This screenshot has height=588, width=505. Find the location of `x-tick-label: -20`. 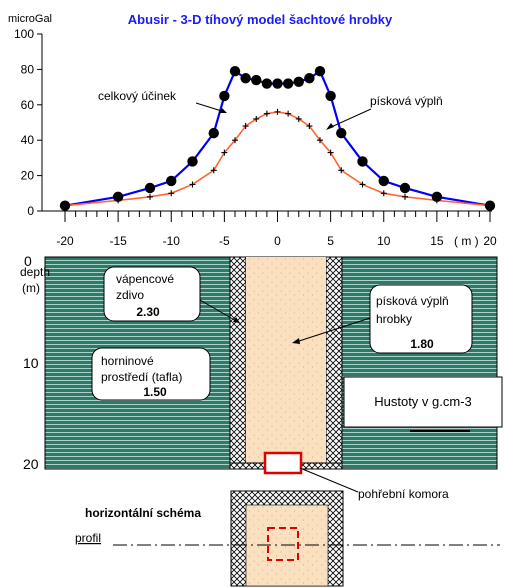

x-tick-label: -20 is located at coordinates (65, 241).